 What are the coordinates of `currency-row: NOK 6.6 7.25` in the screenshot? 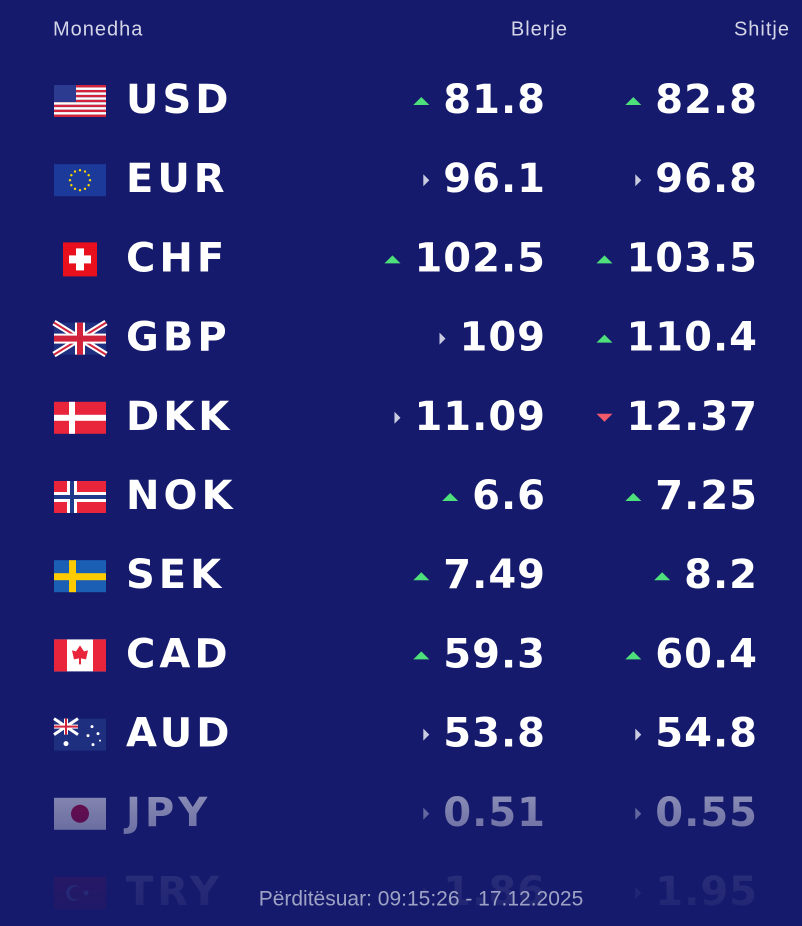 It's located at (405, 496).